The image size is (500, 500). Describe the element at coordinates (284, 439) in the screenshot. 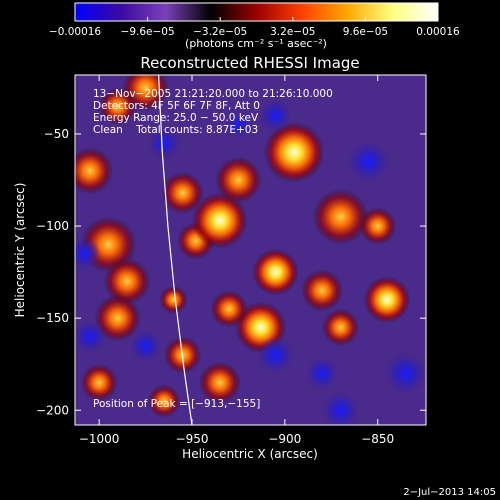

I see `x-tick-label: −900` at that location.